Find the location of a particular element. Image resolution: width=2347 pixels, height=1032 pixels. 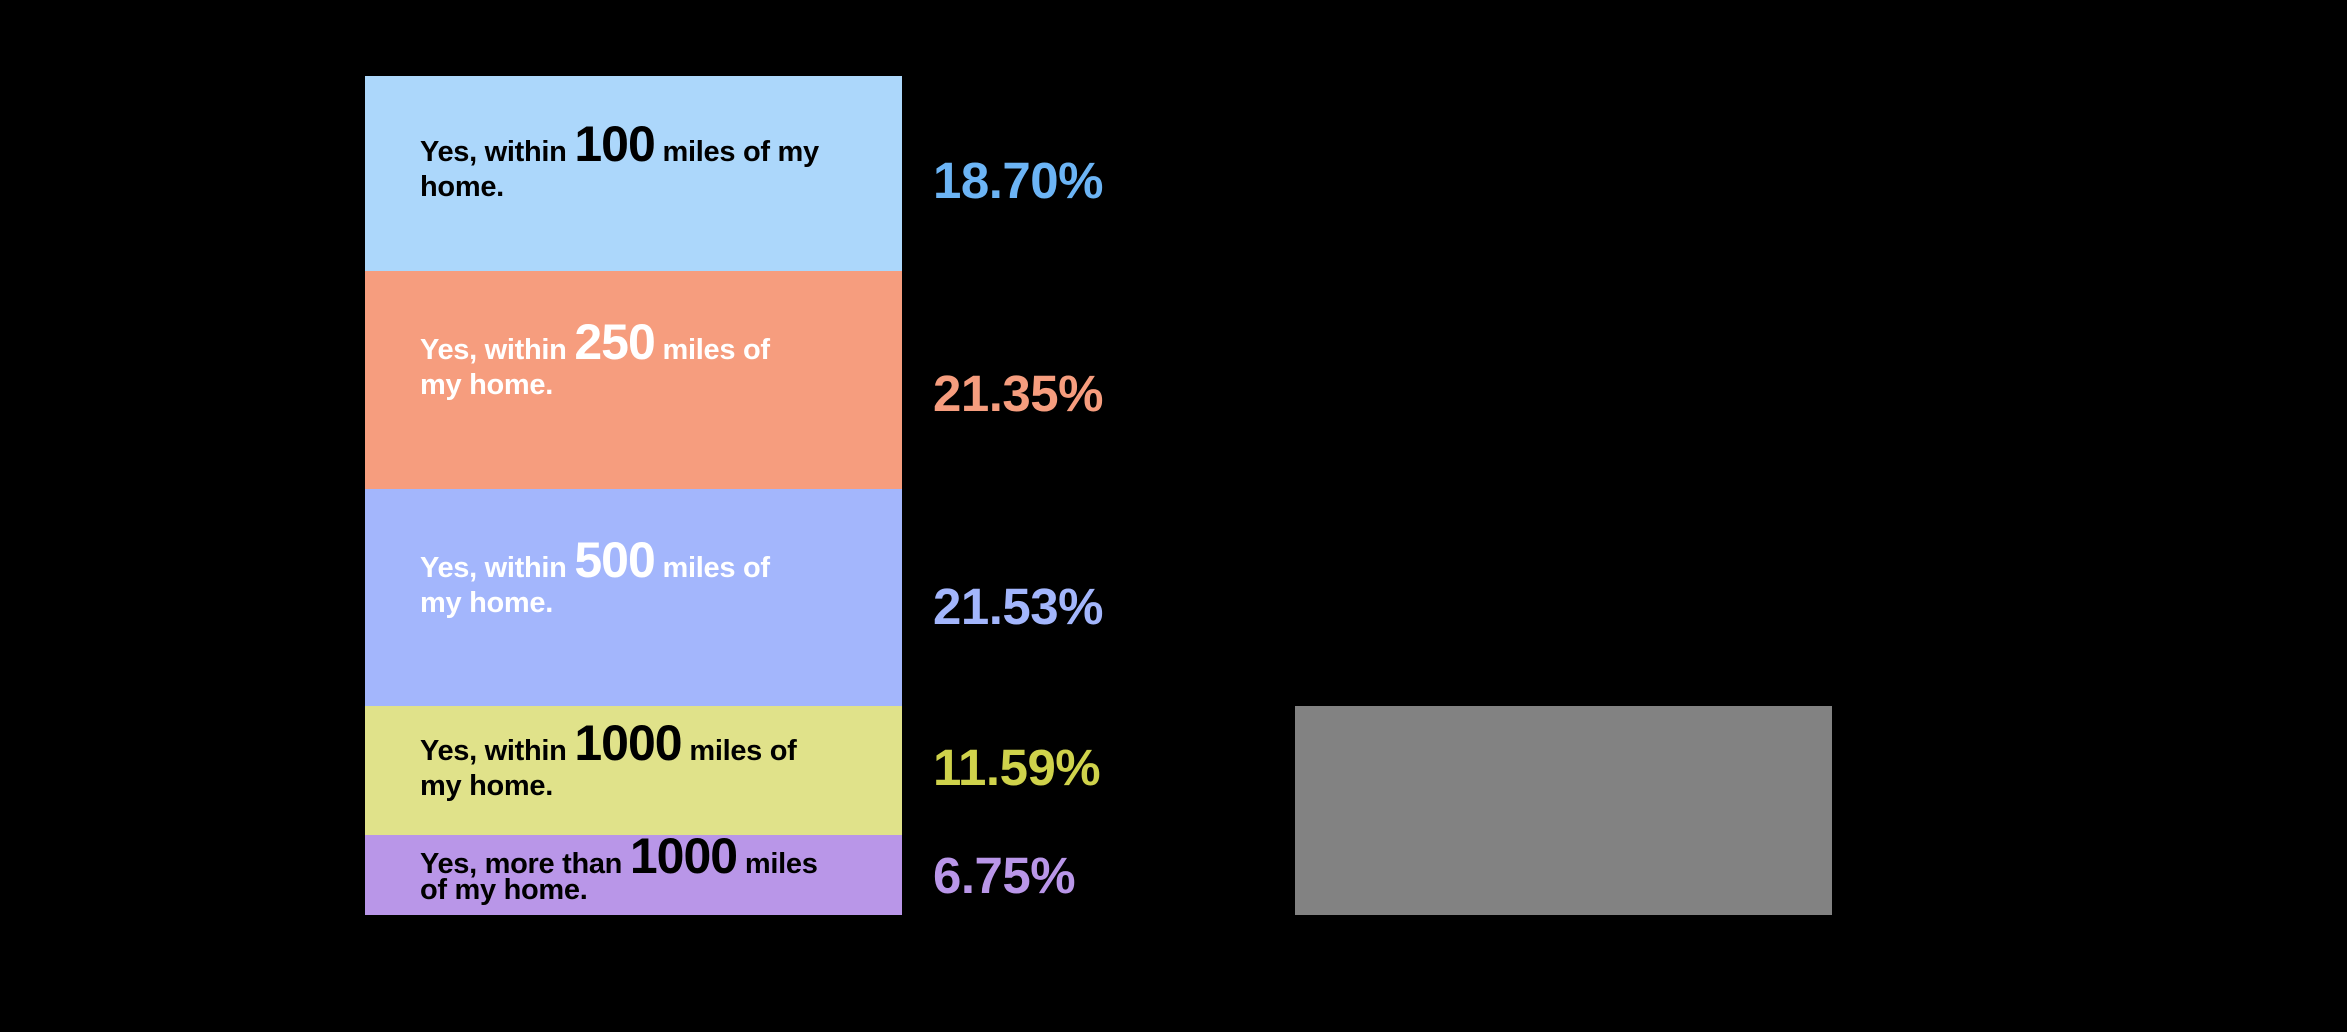

label-suffix: miles of my is located at coordinates (741, 152).